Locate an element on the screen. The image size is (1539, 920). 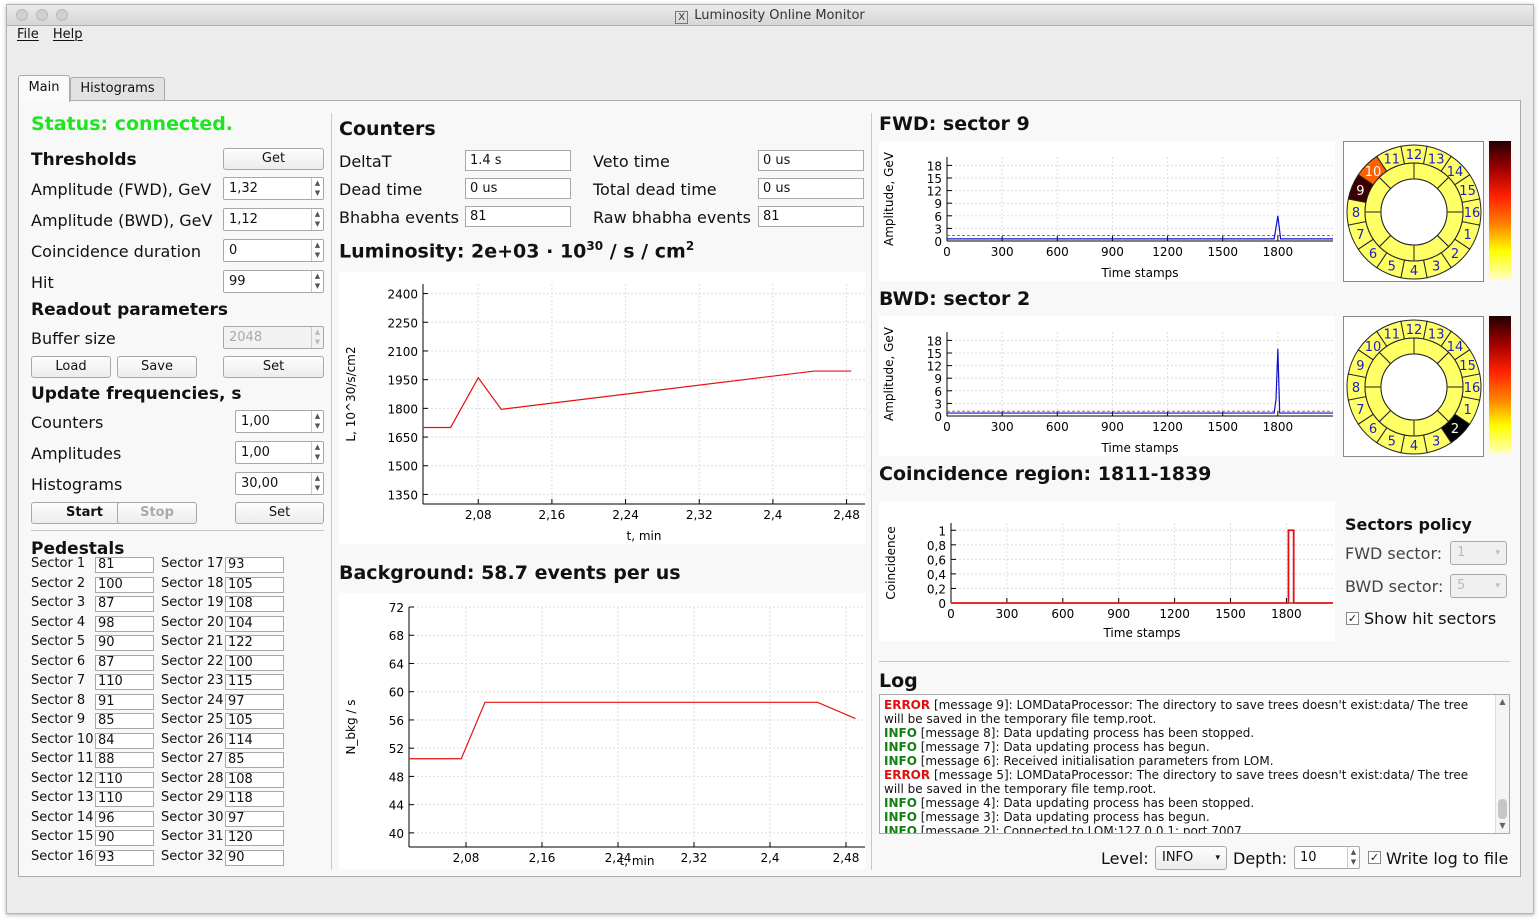
veto-time-field: 0 us is located at coordinates (811, 160).